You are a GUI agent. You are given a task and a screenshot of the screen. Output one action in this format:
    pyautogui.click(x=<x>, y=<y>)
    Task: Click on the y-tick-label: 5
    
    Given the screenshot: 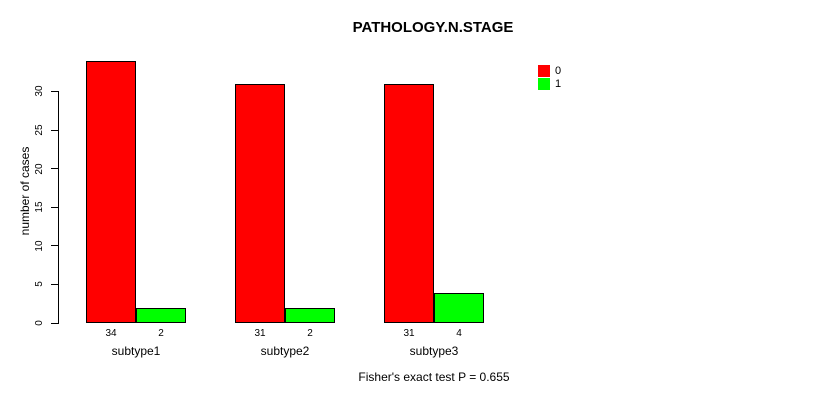 What is the action you would take?
    pyautogui.click(x=39, y=284)
    